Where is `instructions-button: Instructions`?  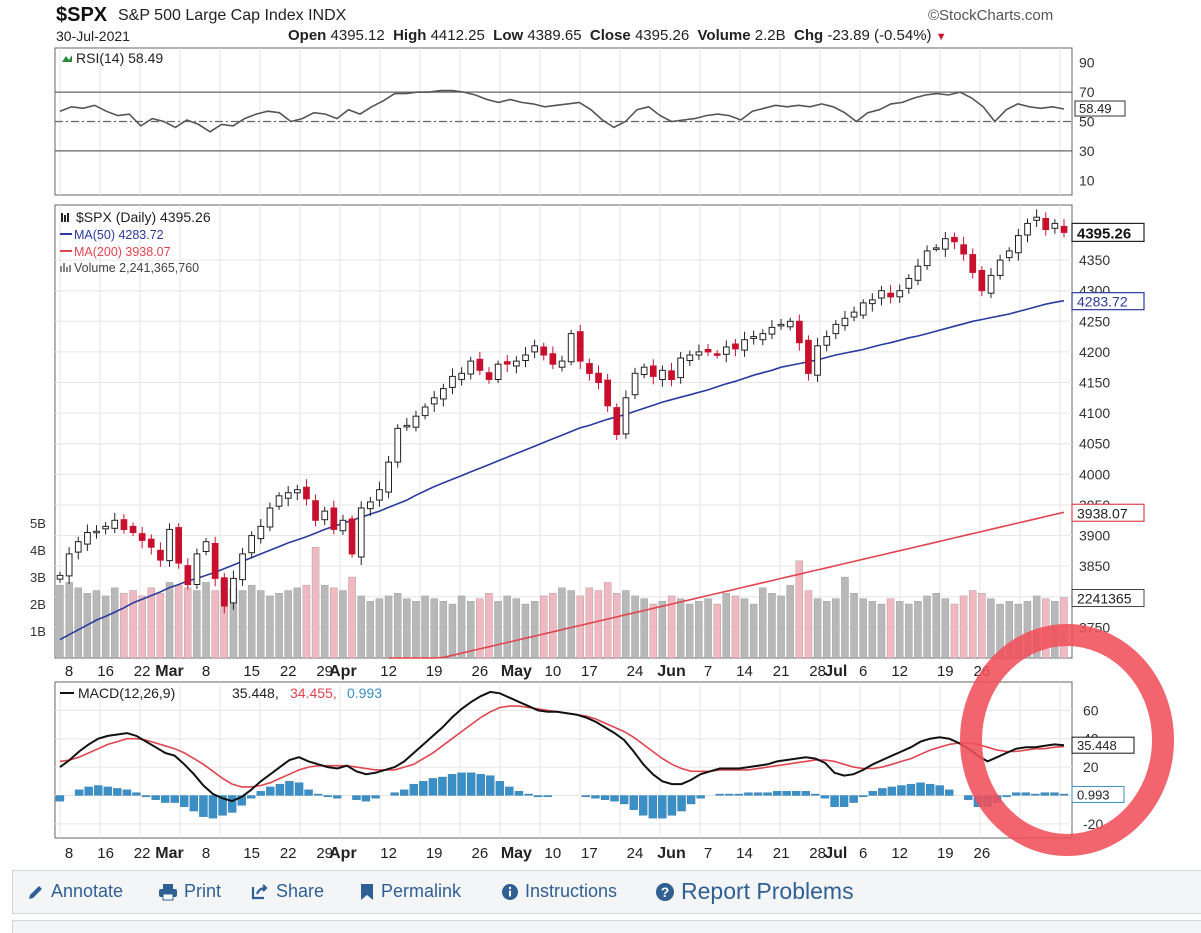
instructions-button: Instructions is located at coordinates (559, 891).